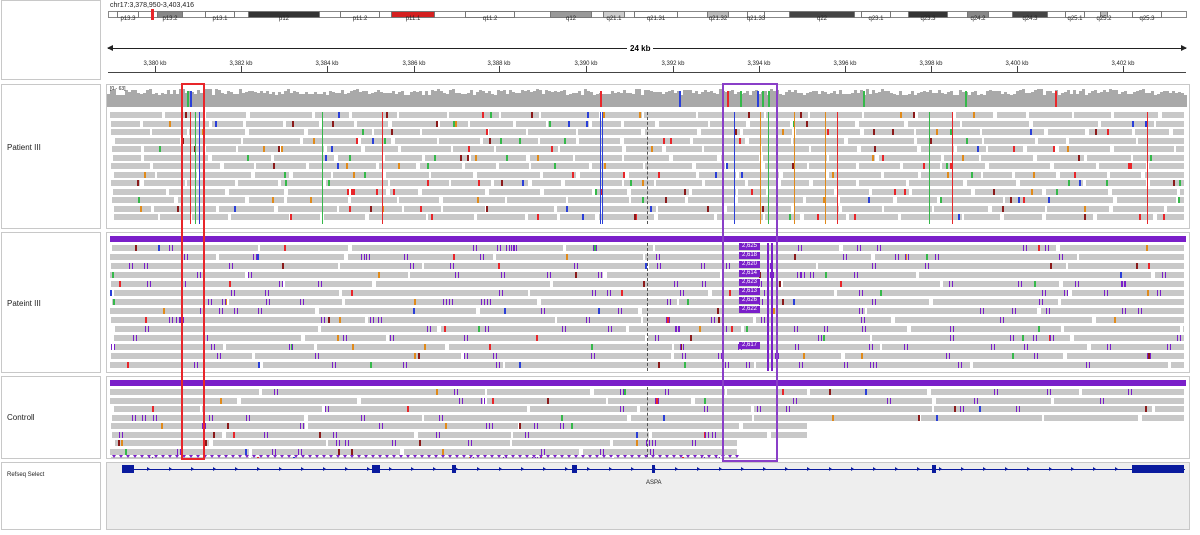 This screenshot has height=535, width=1200. I want to click on gene-exon, so click(574, 469).